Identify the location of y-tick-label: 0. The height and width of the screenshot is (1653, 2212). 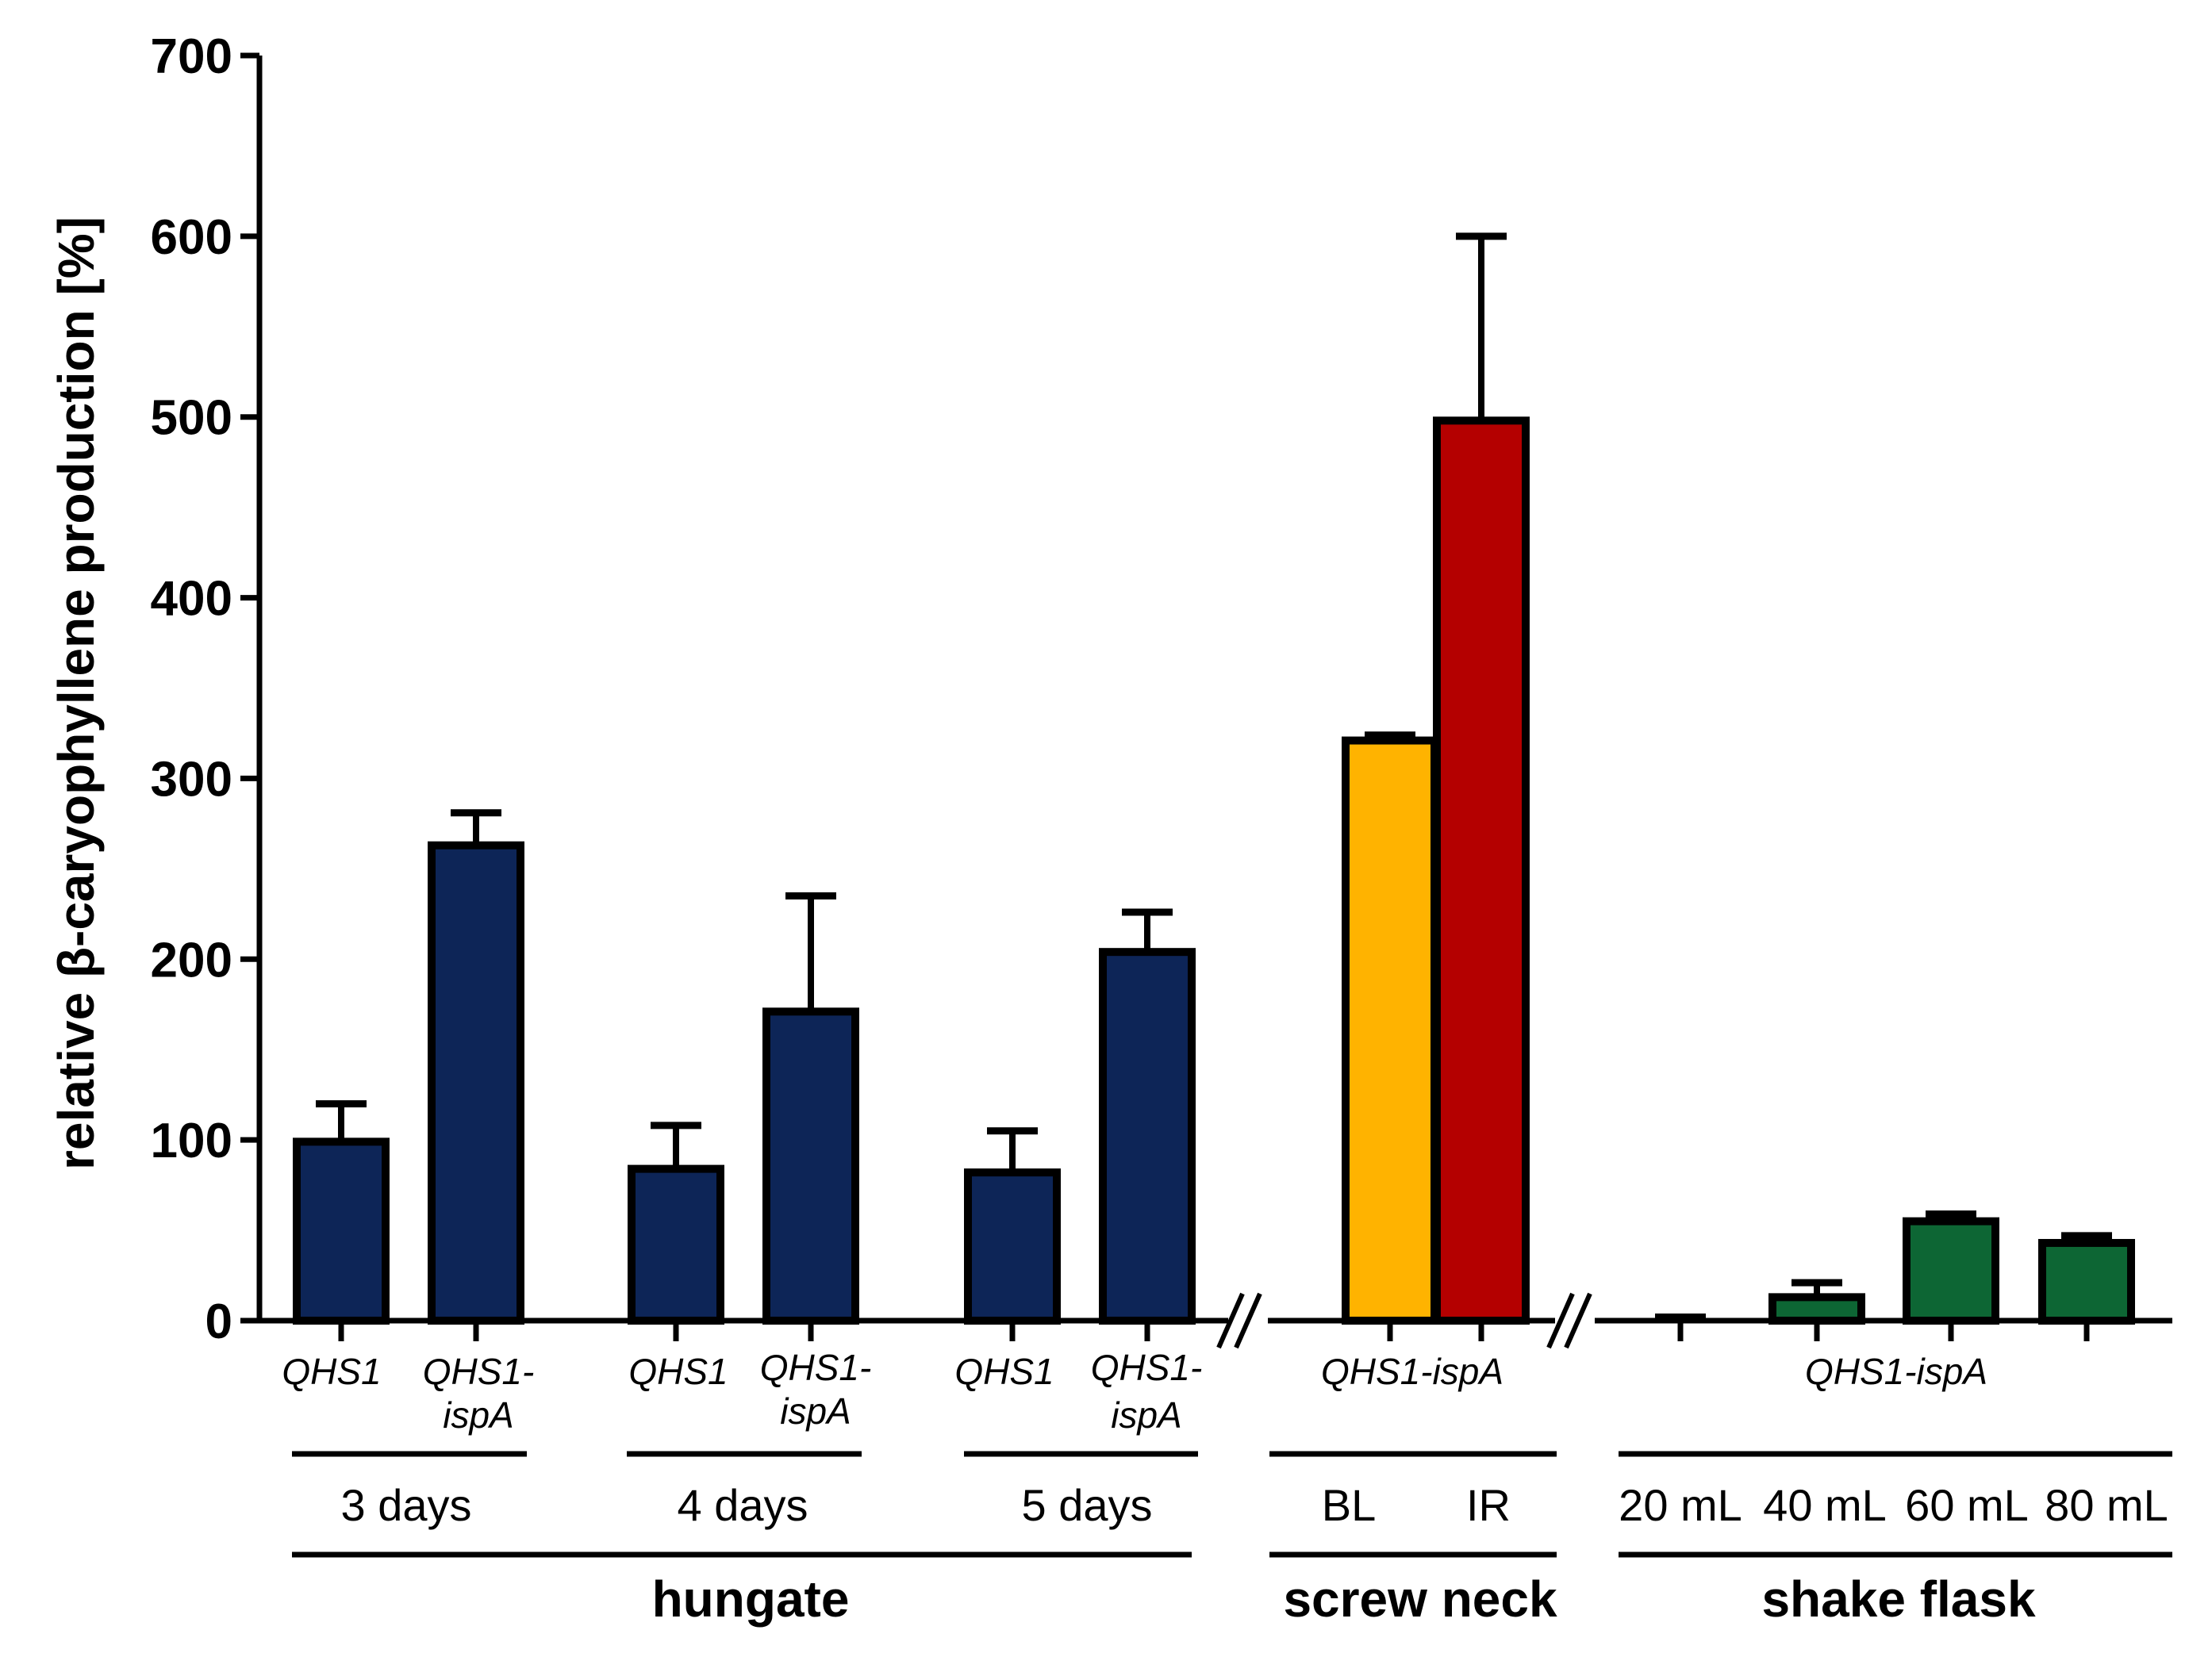
(219, 1321).